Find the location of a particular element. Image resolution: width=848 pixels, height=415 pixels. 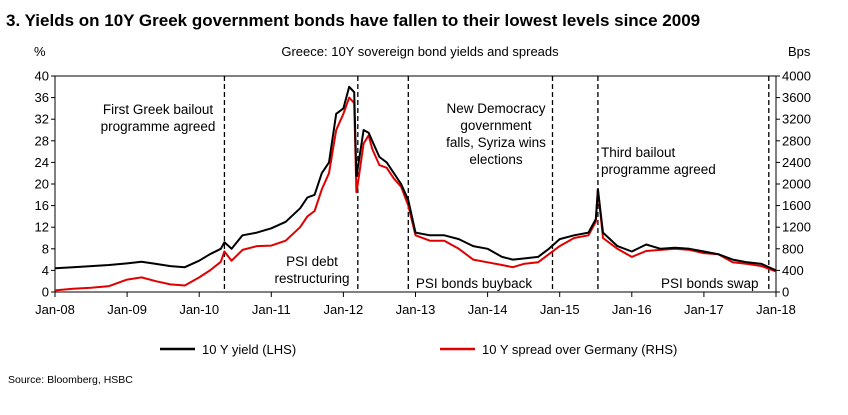

legend-label-spread: 10 Y spread over Germany (RHS) is located at coordinates (579, 349).